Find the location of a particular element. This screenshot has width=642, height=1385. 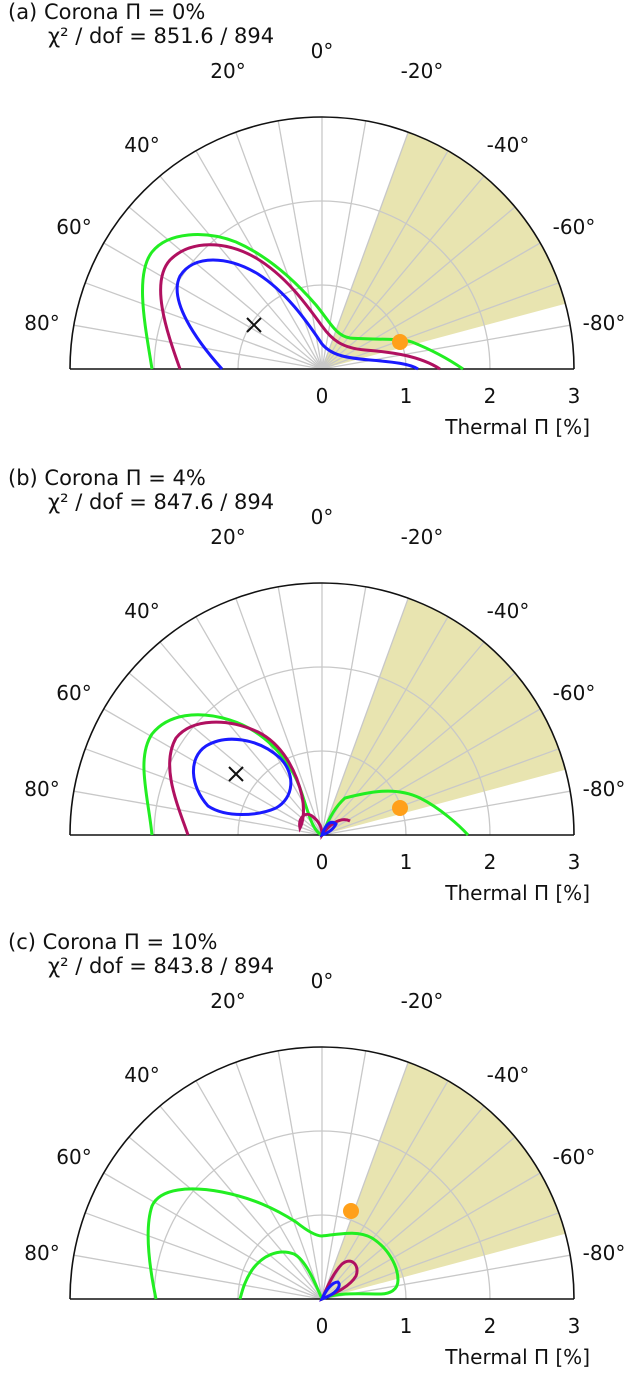

contour-green is located at coordinates (302, 302).